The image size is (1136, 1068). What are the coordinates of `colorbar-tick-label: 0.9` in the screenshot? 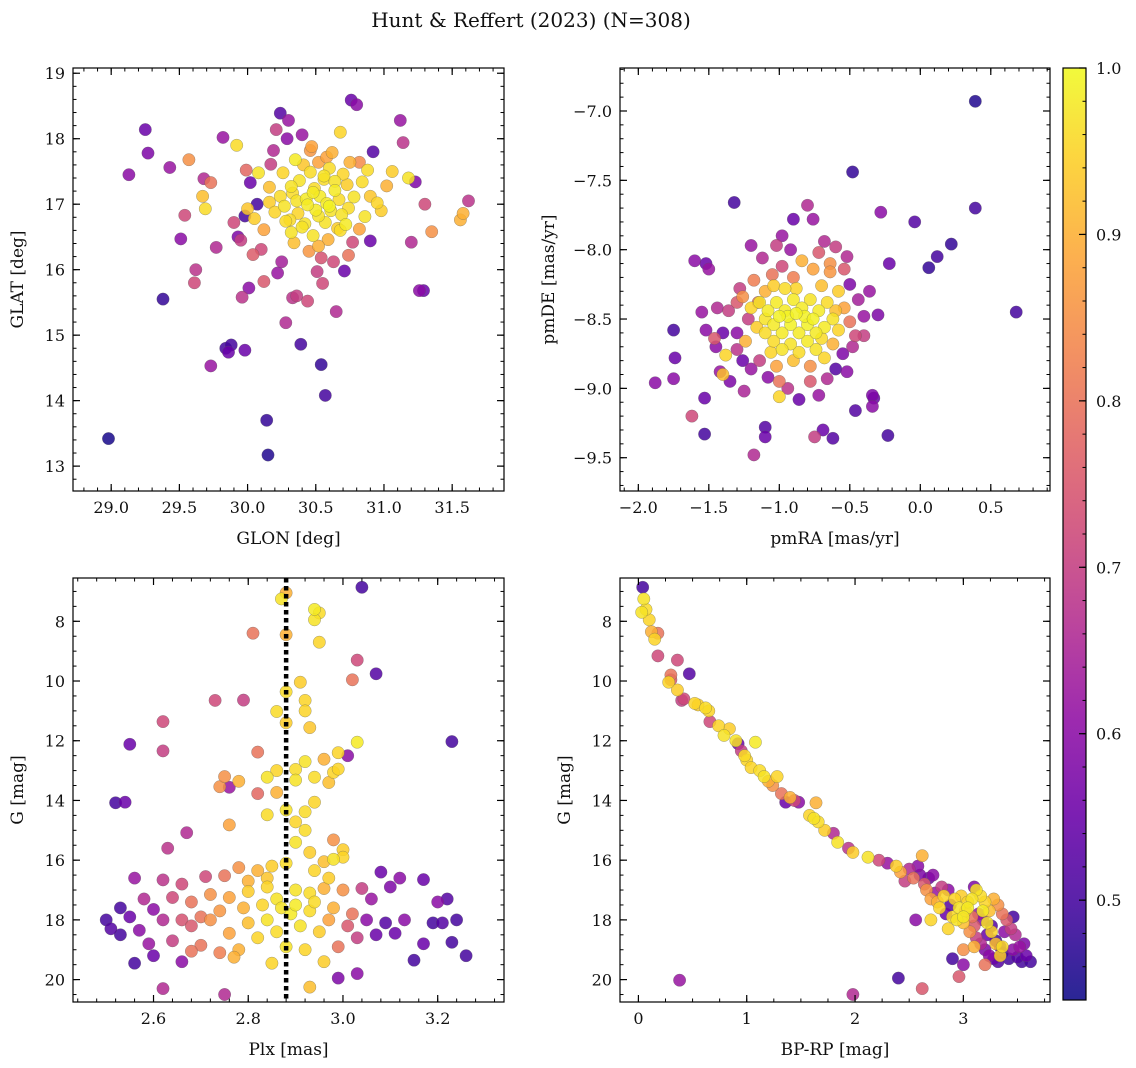 It's located at (1108, 234).